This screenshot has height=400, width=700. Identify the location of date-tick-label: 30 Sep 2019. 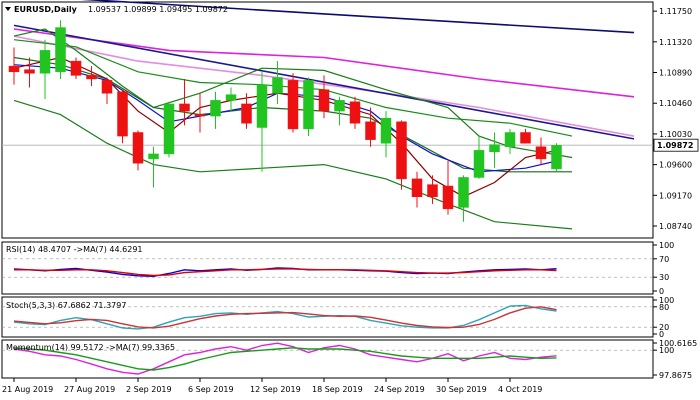
(461, 389).